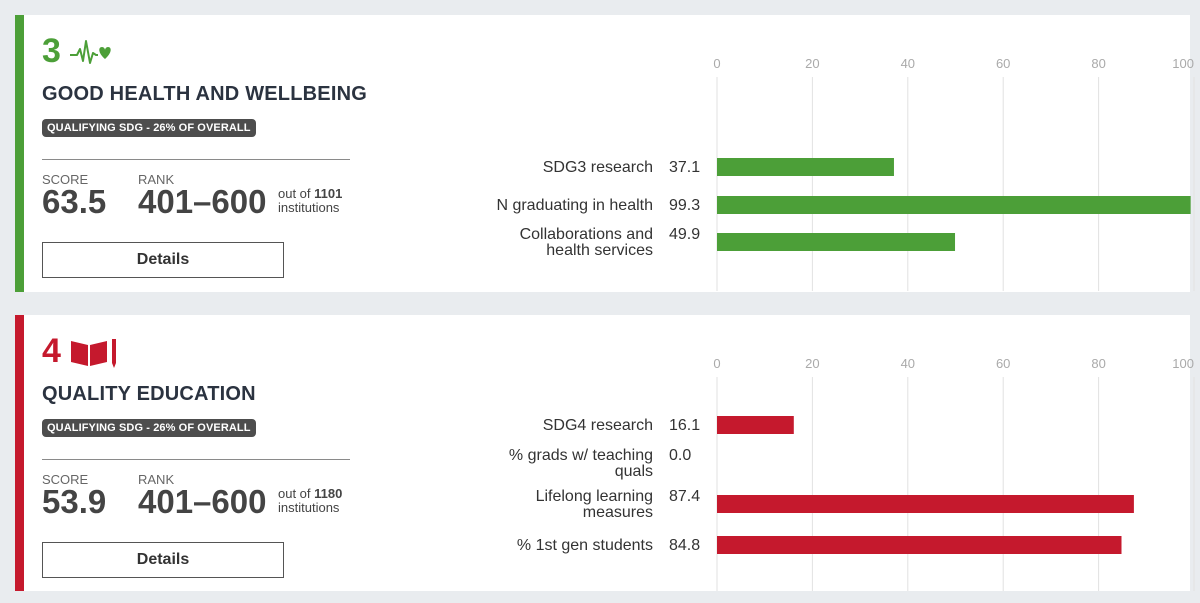 This screenshot has width=1200, height=603. I want to click on category-label-line: Lifelong learning, so click(594, 496).